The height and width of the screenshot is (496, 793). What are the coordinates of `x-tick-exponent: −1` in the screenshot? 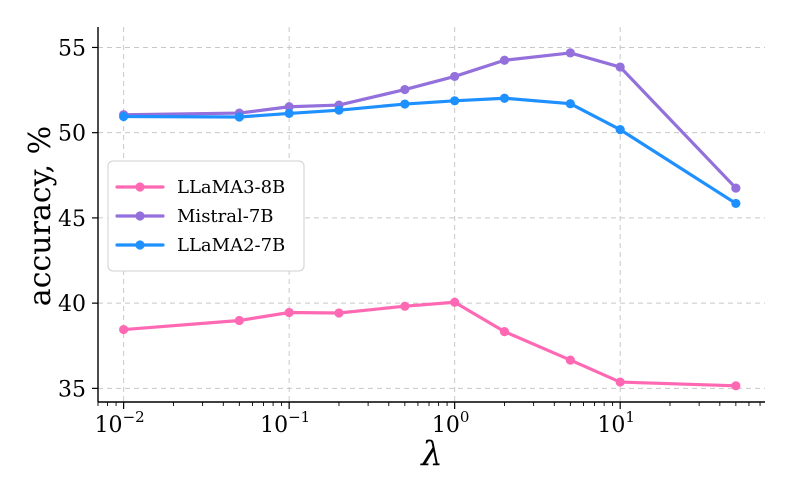 It's located at (299, 417).